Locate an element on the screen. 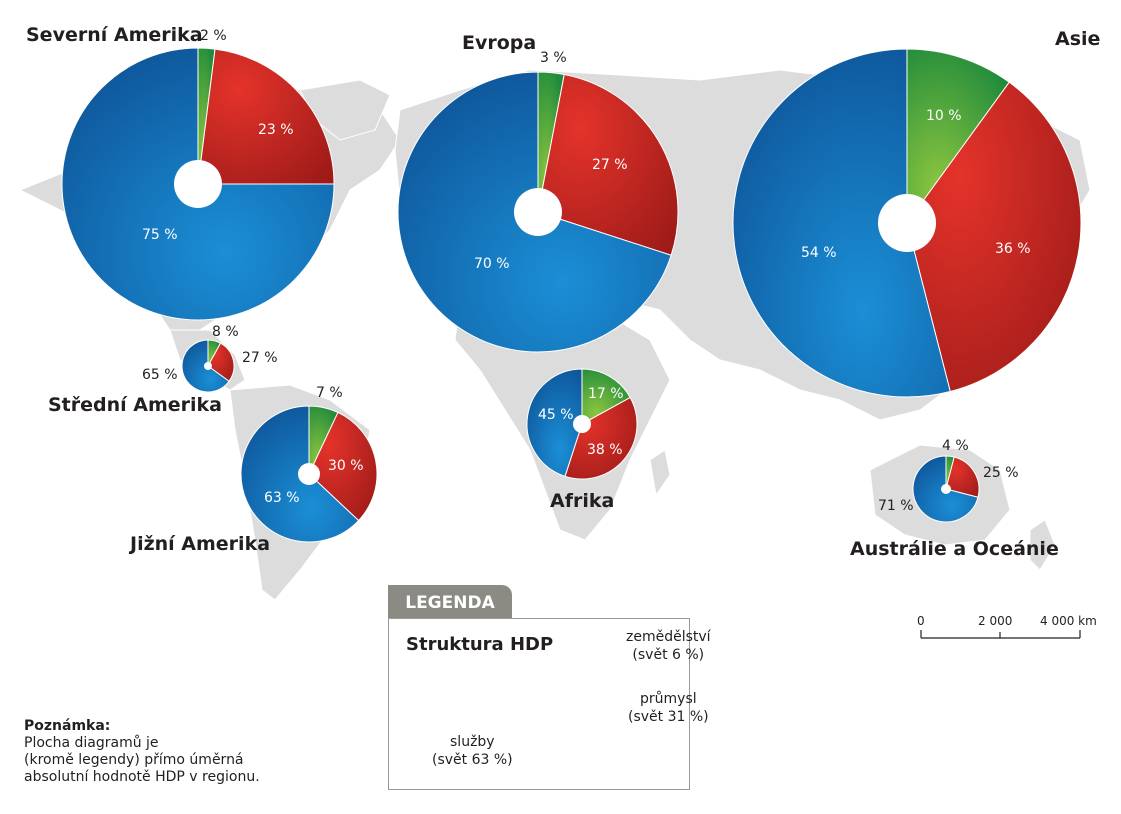  pie-south-america-slice-ind is located at coordinates (343, 466).